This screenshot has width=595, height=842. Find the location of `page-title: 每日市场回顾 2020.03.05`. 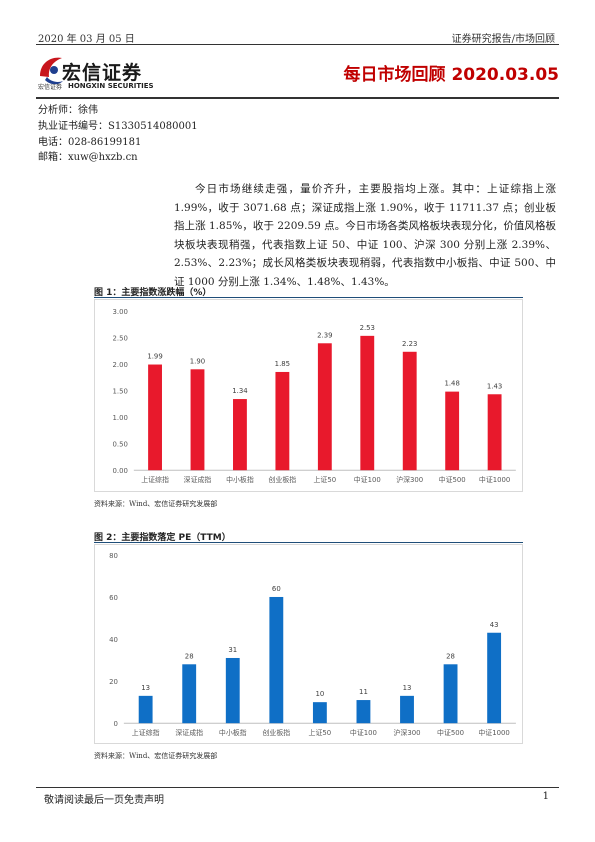

page-title: 每日市场回顾 2020.03.05 is located at coordinates (451, 75).